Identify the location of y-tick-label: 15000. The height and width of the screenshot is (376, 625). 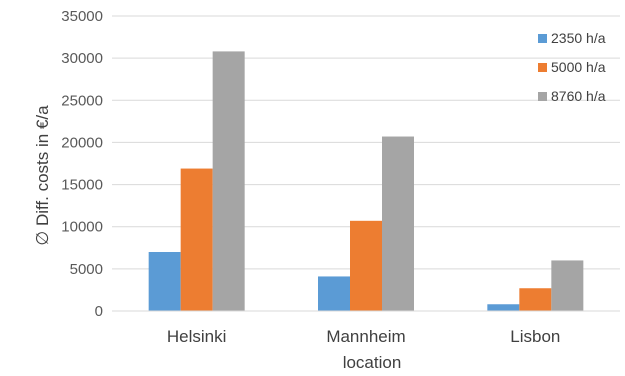
(82, 185).